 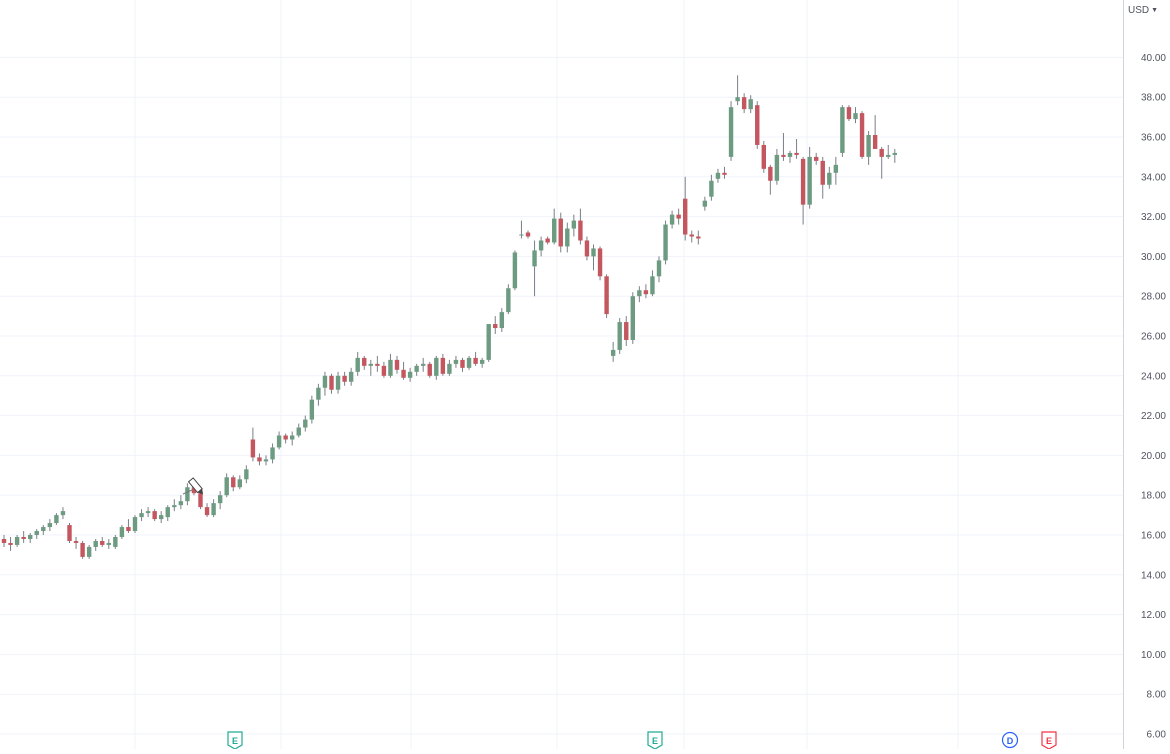 What do you see at coordinates (187, 492) in the screenshot?
I see `drawing-stroke` at bounding box center [187, 492].